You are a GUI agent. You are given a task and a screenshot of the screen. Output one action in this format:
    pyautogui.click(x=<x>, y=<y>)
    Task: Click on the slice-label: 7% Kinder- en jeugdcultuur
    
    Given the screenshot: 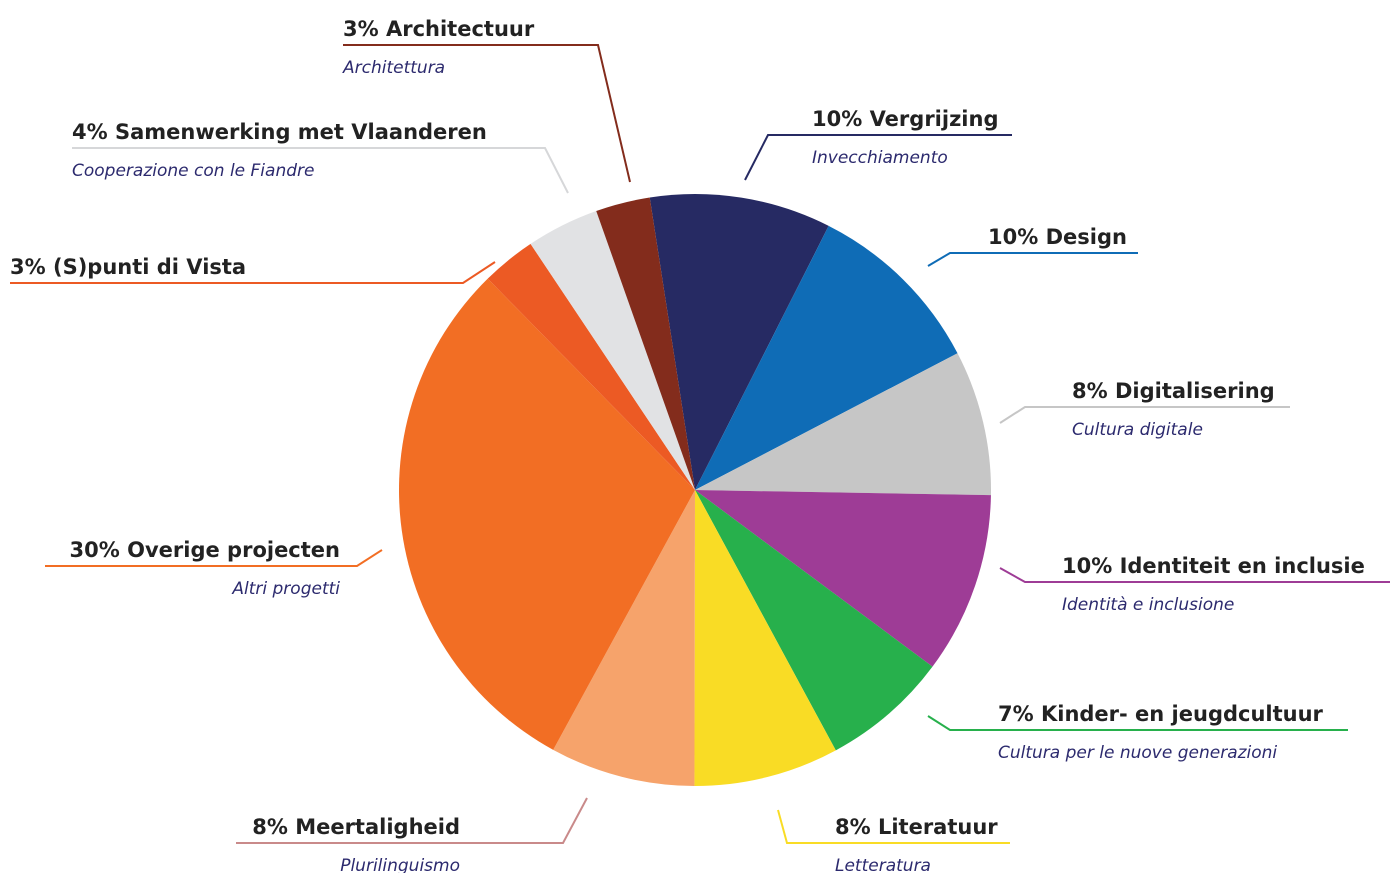 What is the action you would take?
    pyautogui.click(x=1161, y=714)
    